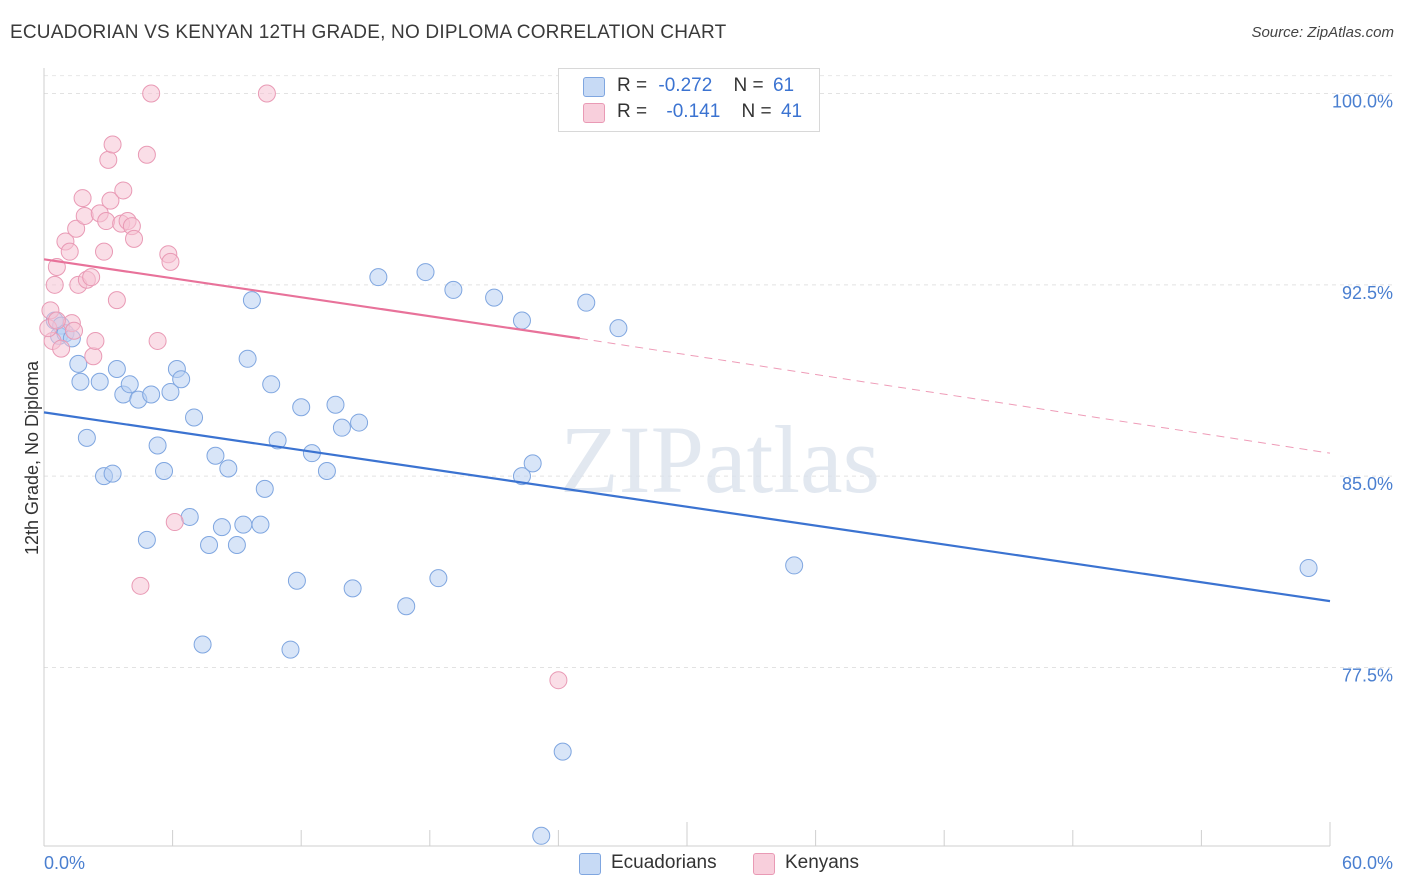  I want to click on legend-n-value: 41, so click(791, 111).